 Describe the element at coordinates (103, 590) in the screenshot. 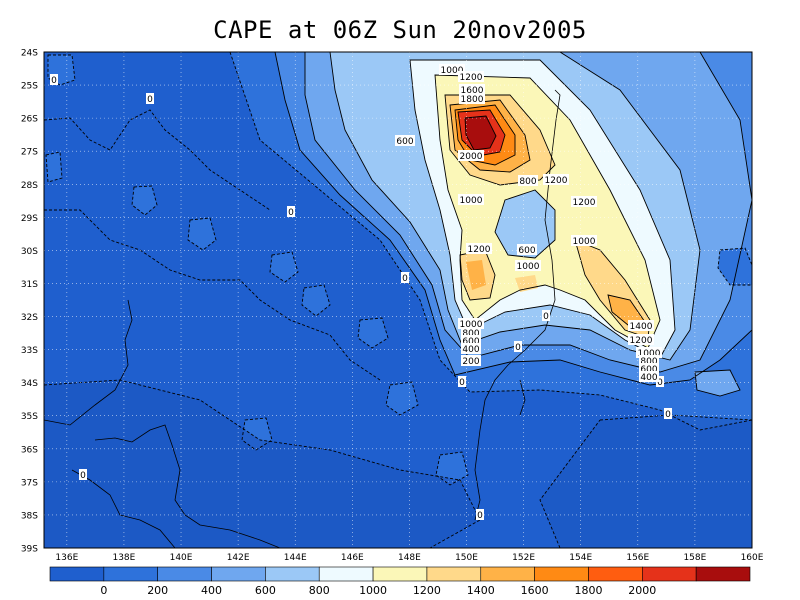

I see `colorbar-label: 0` at that location.